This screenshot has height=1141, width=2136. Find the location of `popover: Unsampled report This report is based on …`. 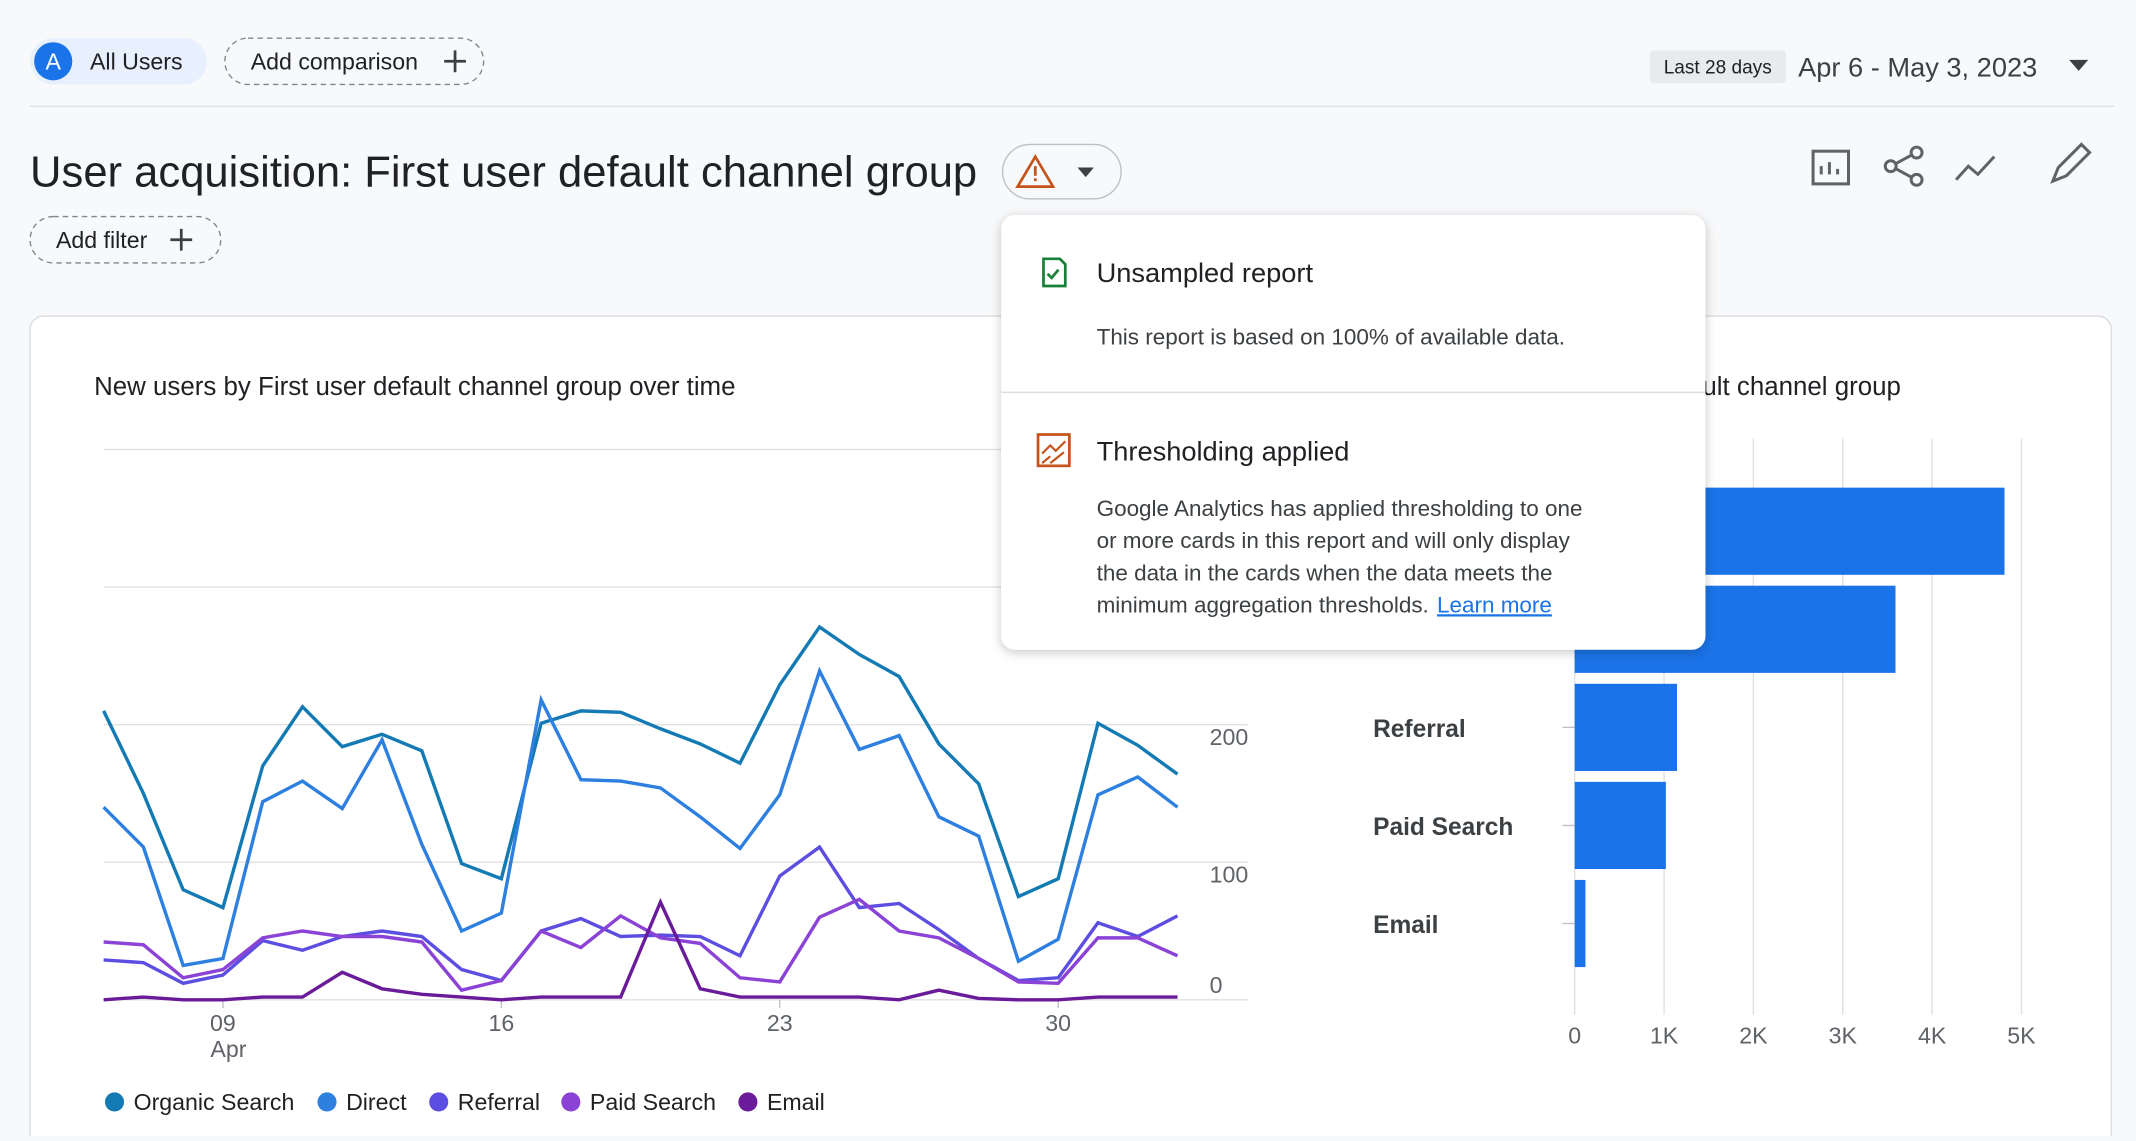

popover: Unsampled report This report is based on … is located at coordinates (1353, 432).